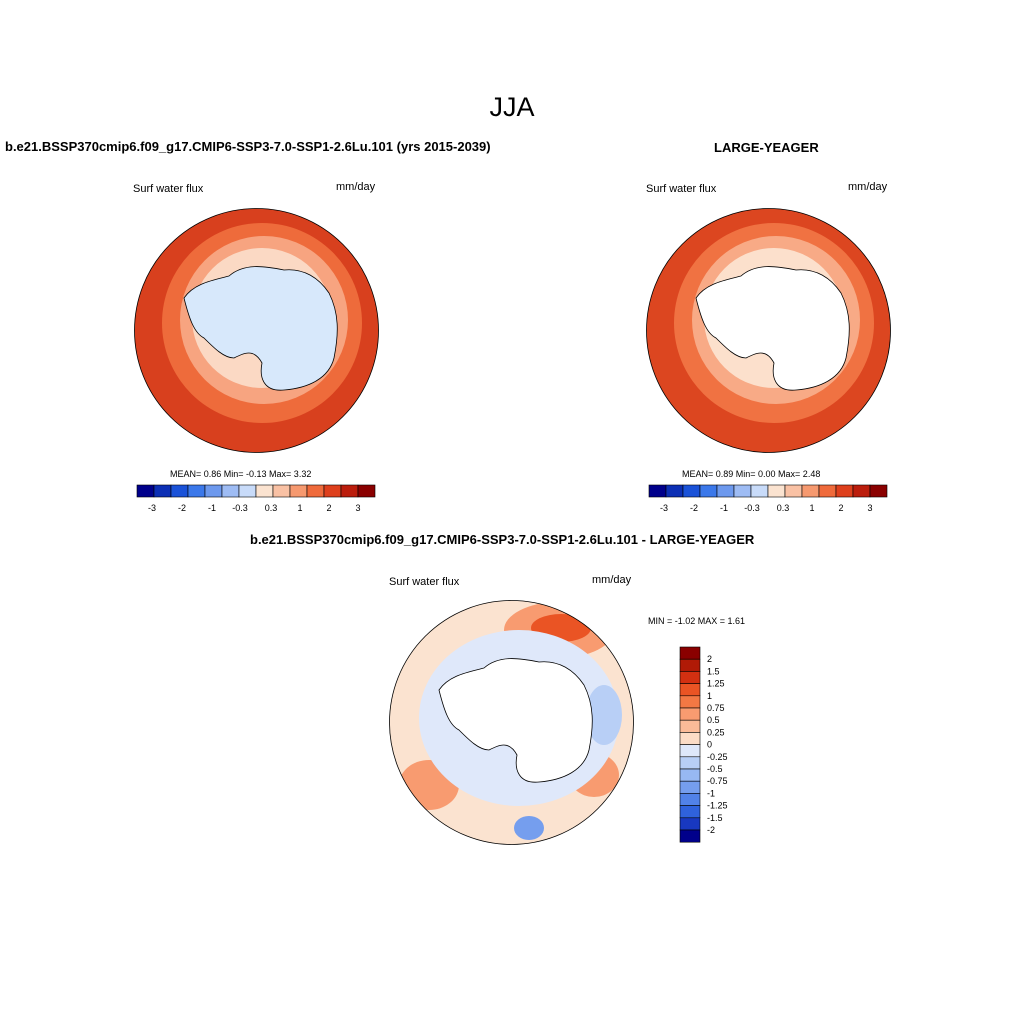  What do you see at coordinates (612, 580) in the screenshot?
I see `difference-units: mm/day` at bounding box center [612, 580].